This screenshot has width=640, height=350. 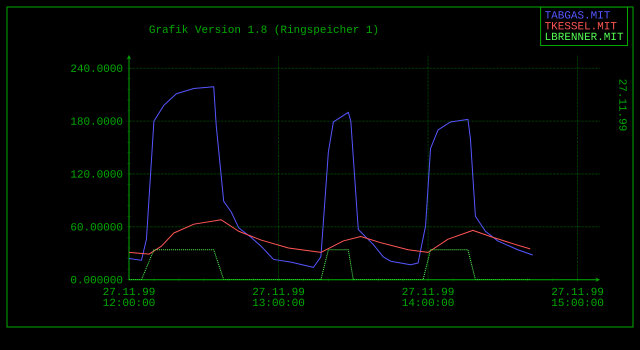 What do you see at coordinates (278, 297) in the screenshot?
I see `x-tick-label: 27.11.99 13:00:00` at bounding box center [278, 297].